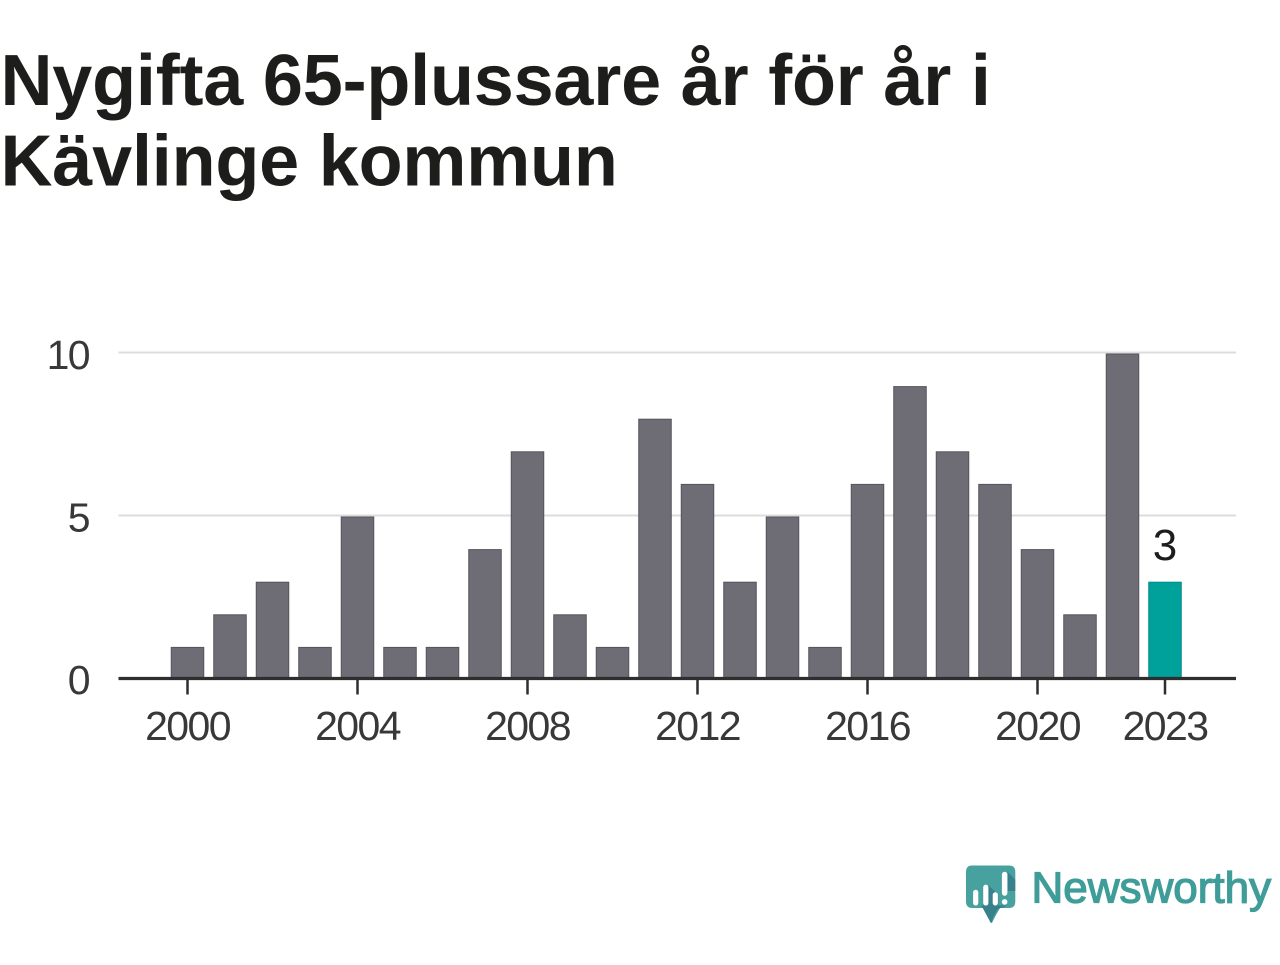 The image size is (1280, 965). Describe the element at coordinates (528, 726) in the screenshot. I see `svg-text: 2008` at that location.